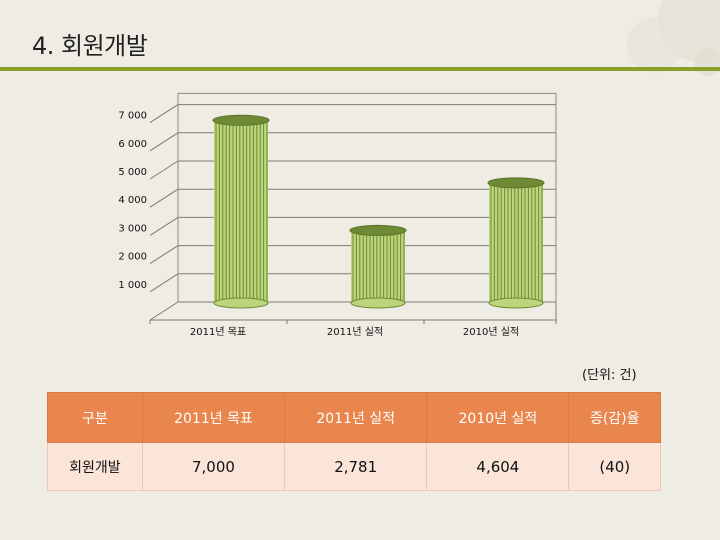 The height and width of the screenshot is (540, 720). Describe the element at coordinates (498, 417) in the screenshot. I see `table-header-cell: 2010년 실적` at that location.